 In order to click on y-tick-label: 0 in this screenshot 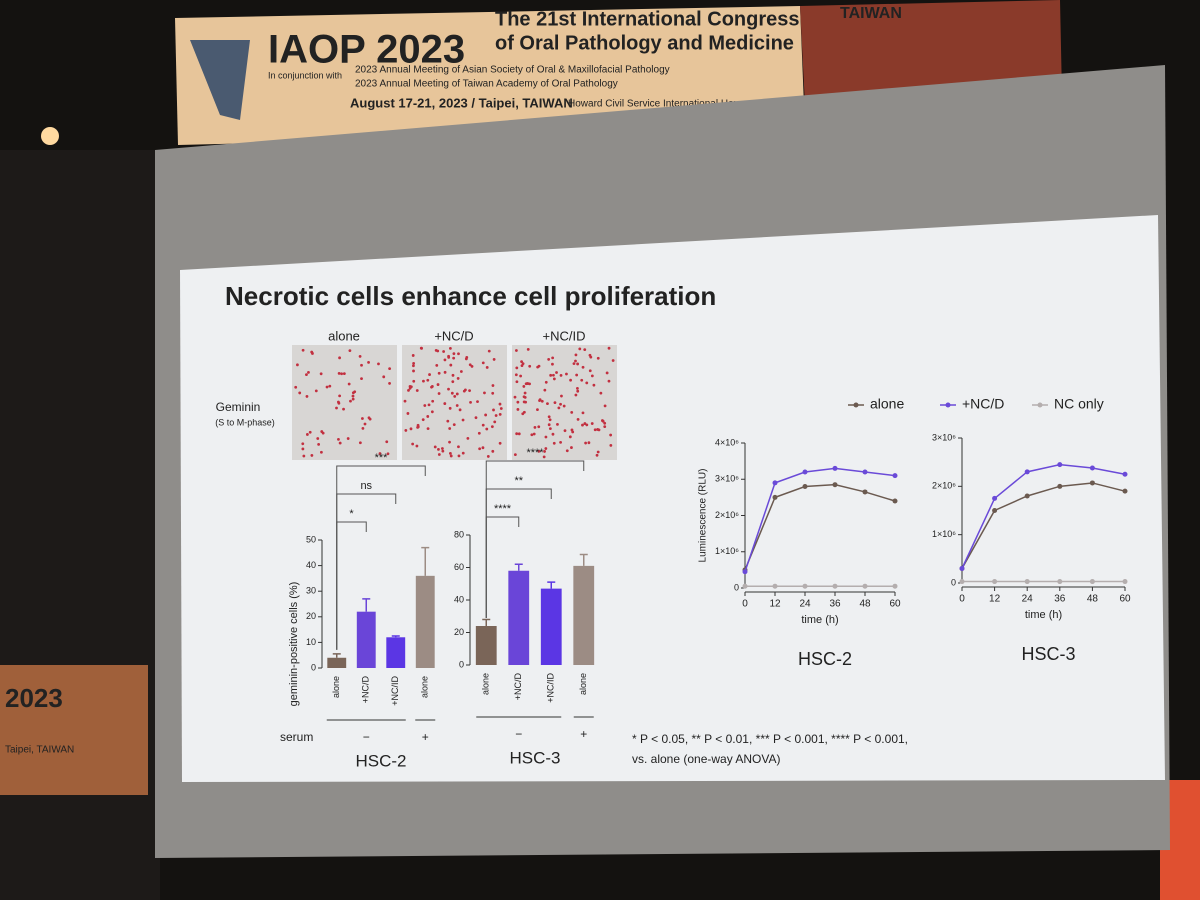, I will do `click(313, 667)`.